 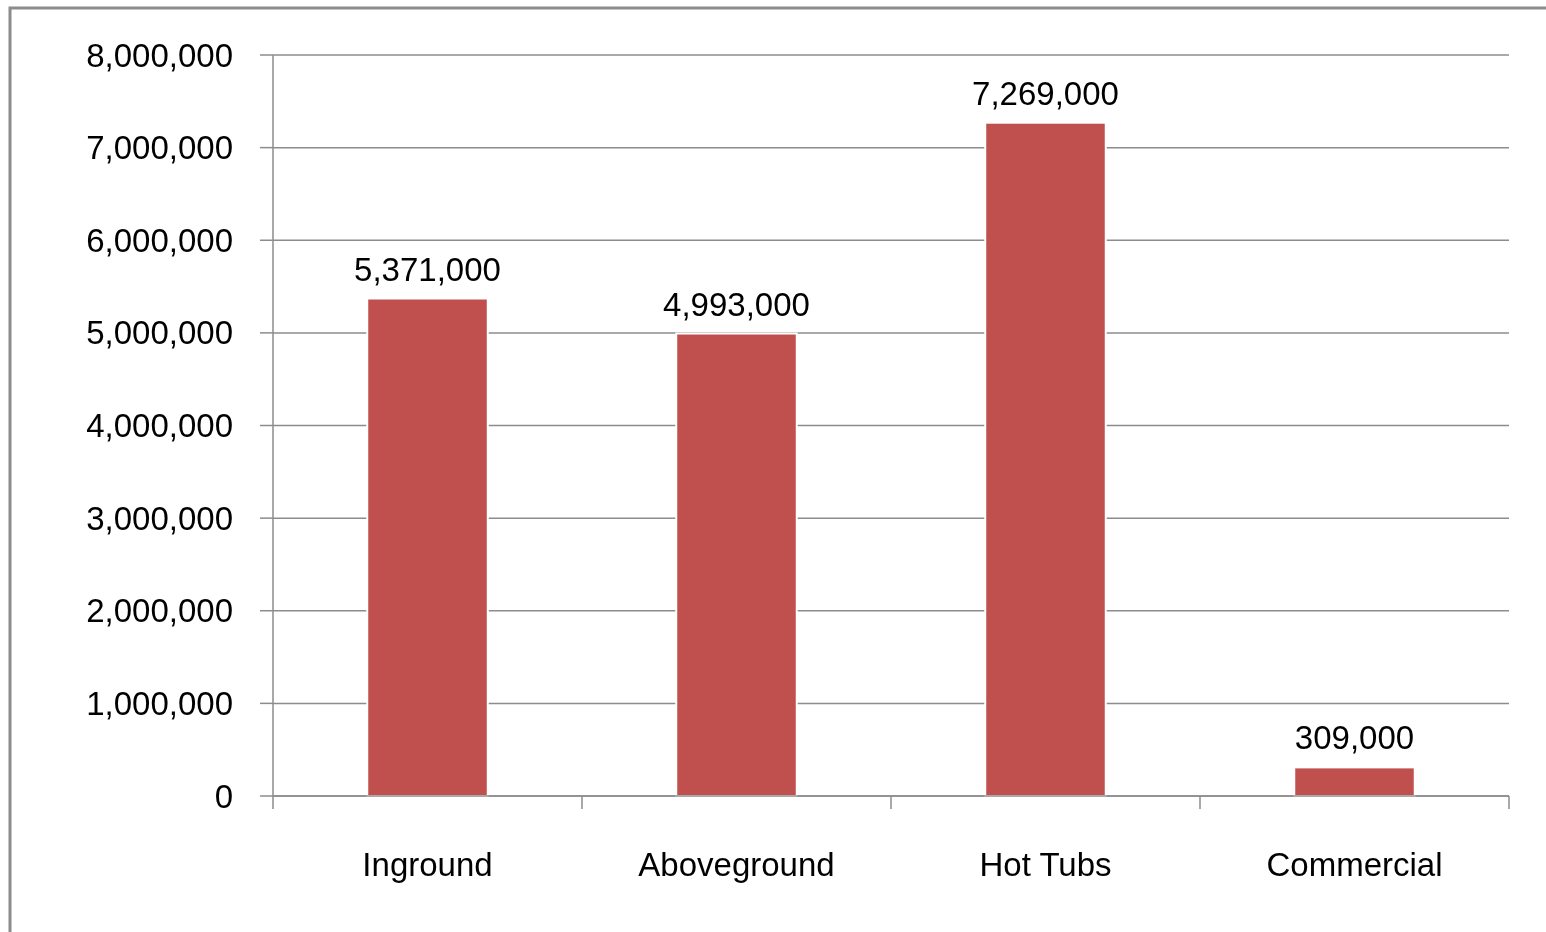 I want to click on x-tick-label: Inground, so click(x=427, y=864).